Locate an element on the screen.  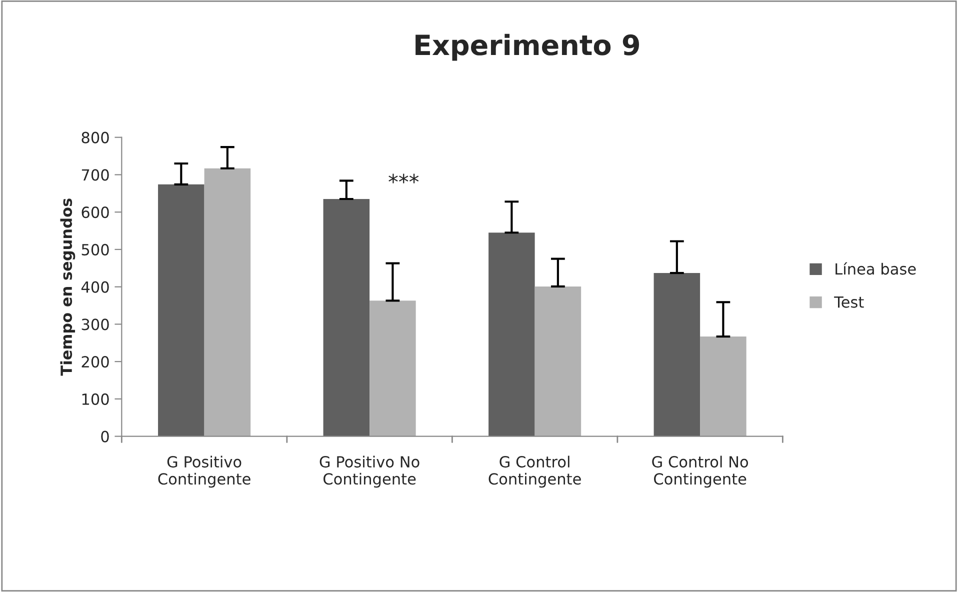
y-tick-label: 700 is located at coordinates (95, 175).